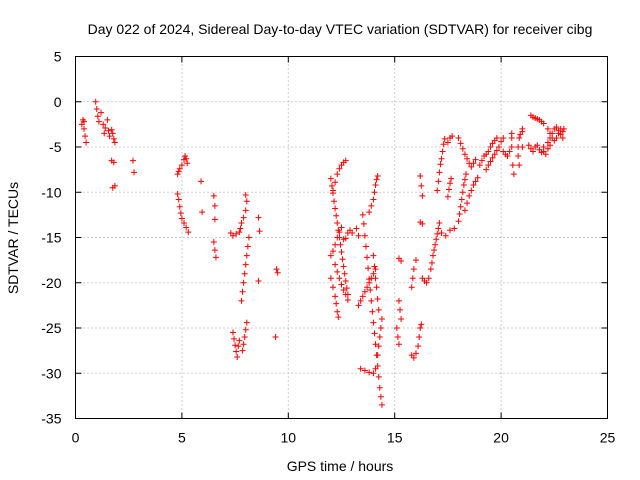 The width and height of the screenshot is (640, 480). I want to click on x-tick-labels: 0 5 10 15 20 25, so click(344, 438).